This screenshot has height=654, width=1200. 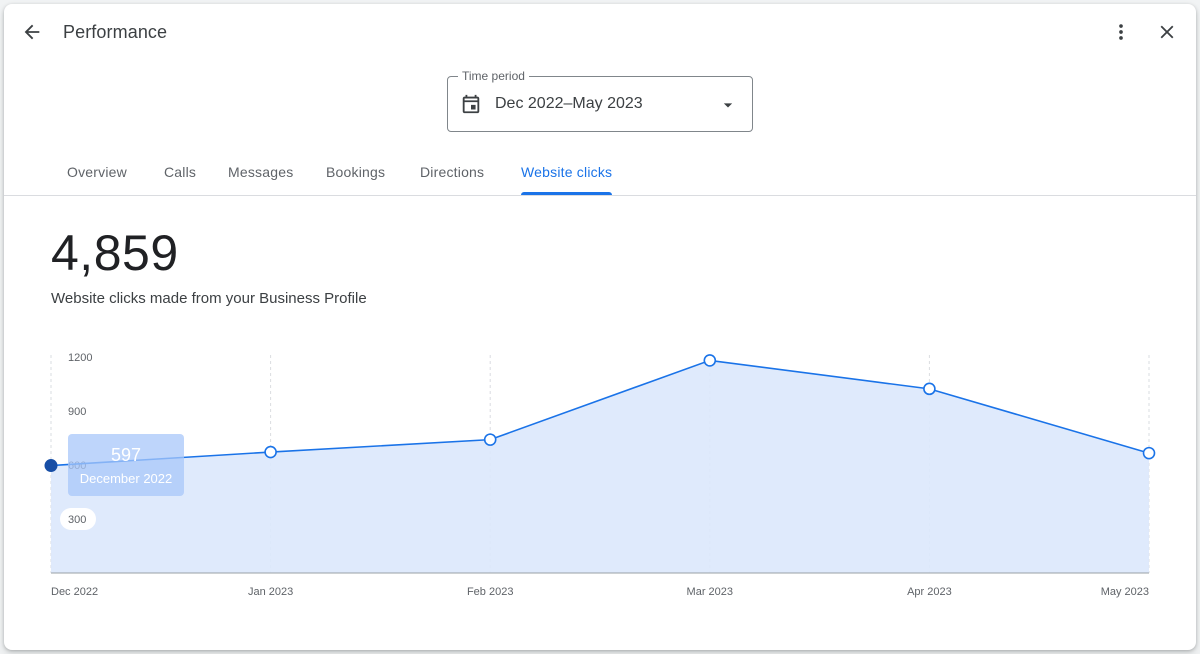 I want to click on close-button, so click(x=1167, y=32).